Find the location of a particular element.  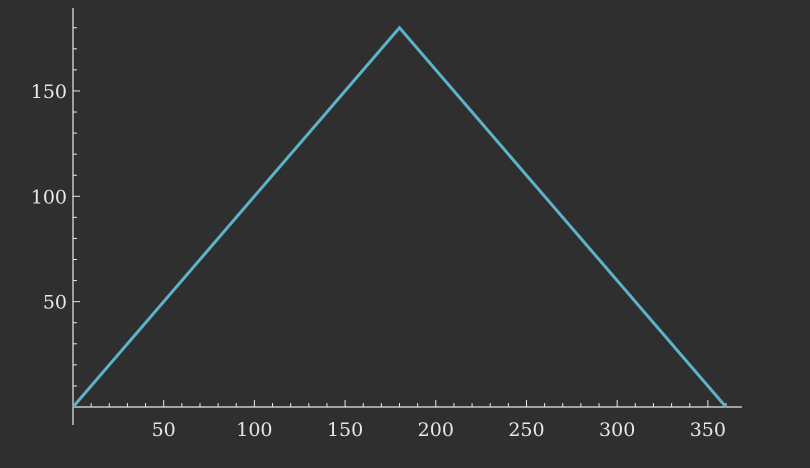

y-tick-label: 150 is located at coordinates (49, 92).